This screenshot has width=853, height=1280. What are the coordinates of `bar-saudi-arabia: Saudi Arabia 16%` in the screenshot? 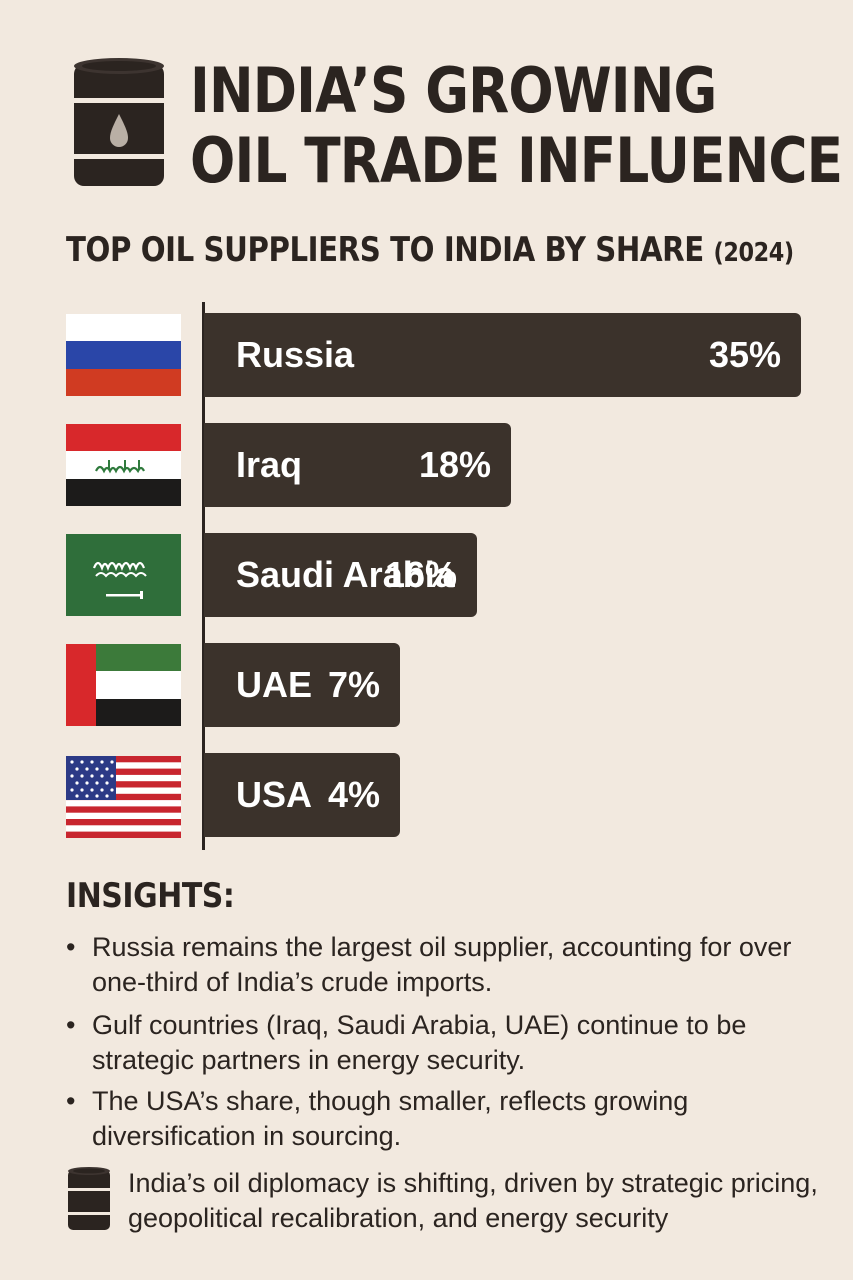 It's located at (340, 575).